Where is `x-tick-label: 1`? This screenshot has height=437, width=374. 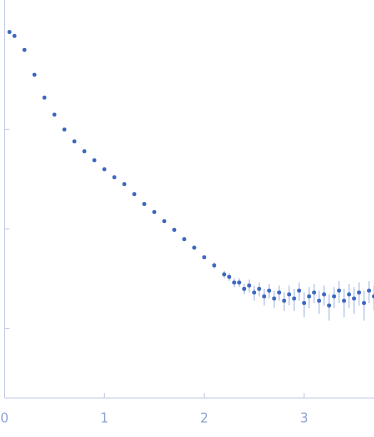
x-tick-label: 1 is located at coordinates (104, 419).